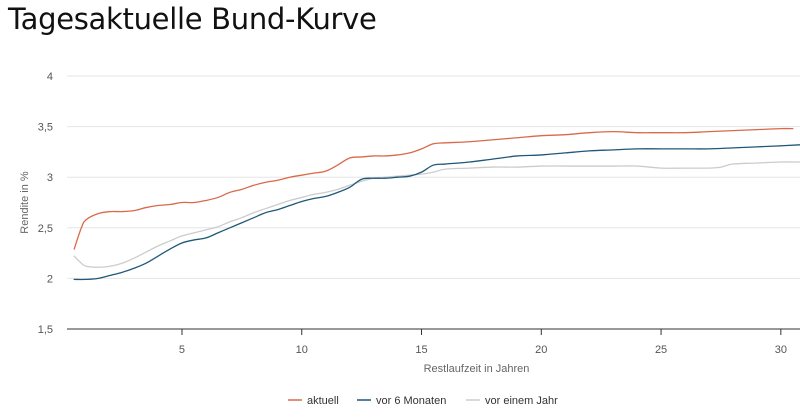 This screenshot has height=417, width=800. Describe the element at coordinates (50, 178) in the screenshot. I see `y-tick-label: 3` at that location.